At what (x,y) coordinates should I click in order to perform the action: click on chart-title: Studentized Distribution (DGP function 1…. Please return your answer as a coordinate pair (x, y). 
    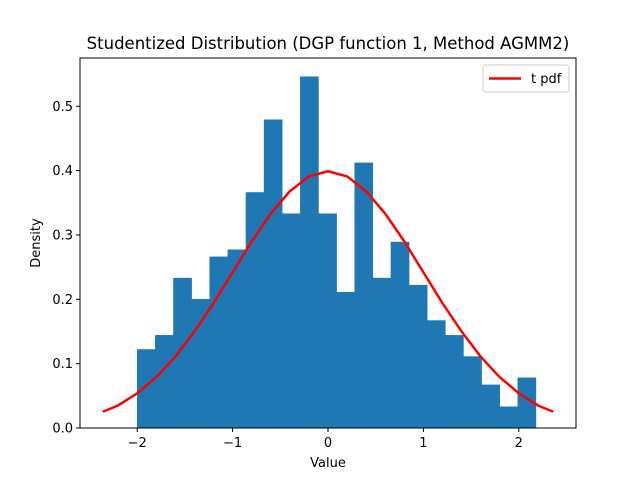
    Looking at the image, I should click on (328, 43).